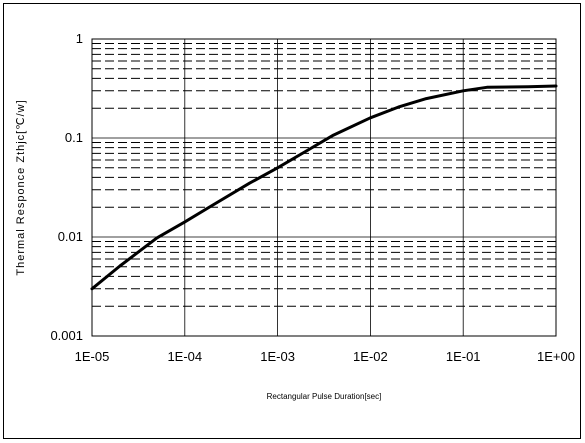  What do you see at coordinates (184, 356) in the screenshot?
I see `x-tick-label: 1E-04` at bounding box center [184, 356].